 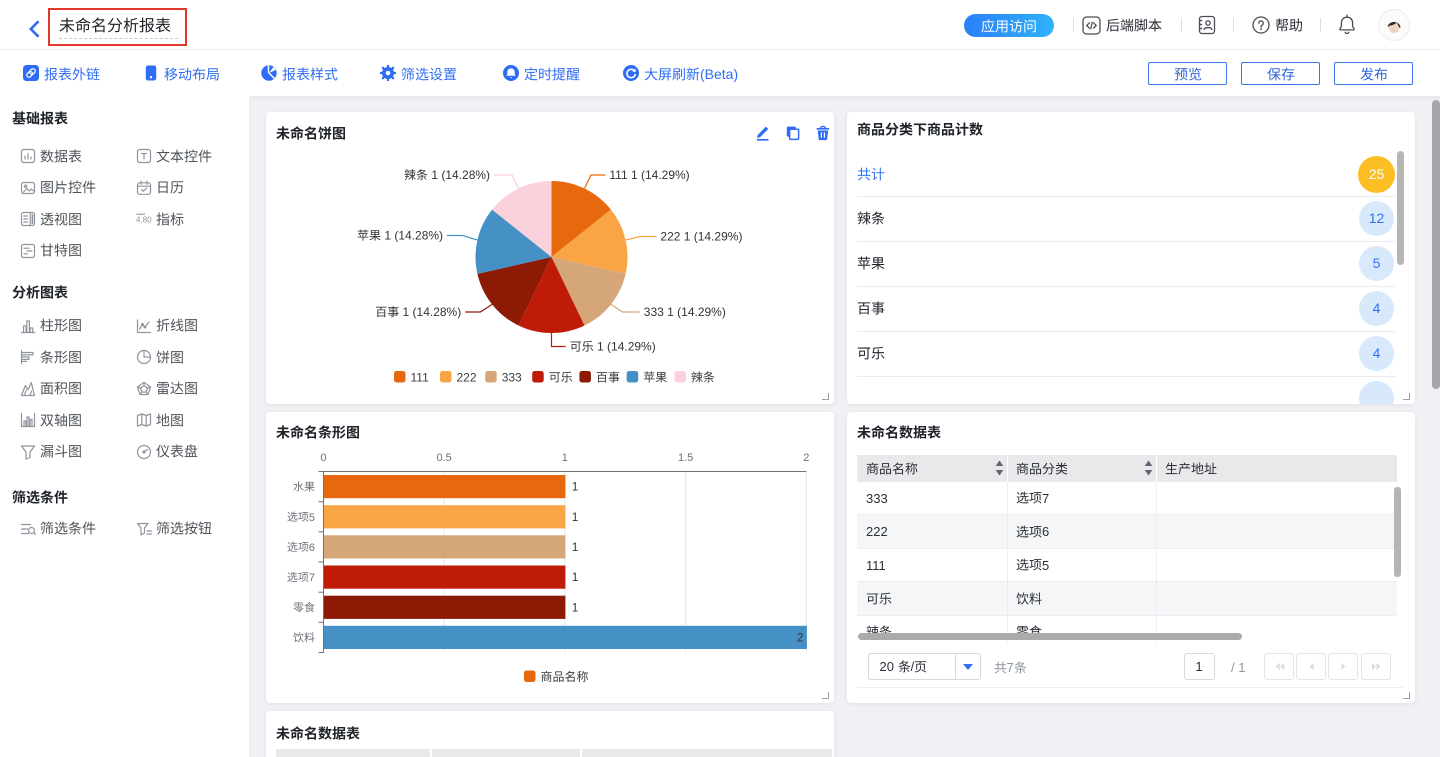 What do you see at coordinates (323, 458) in the screenshot?
I see `svg-text: 0` at bounding box center [323, 458].